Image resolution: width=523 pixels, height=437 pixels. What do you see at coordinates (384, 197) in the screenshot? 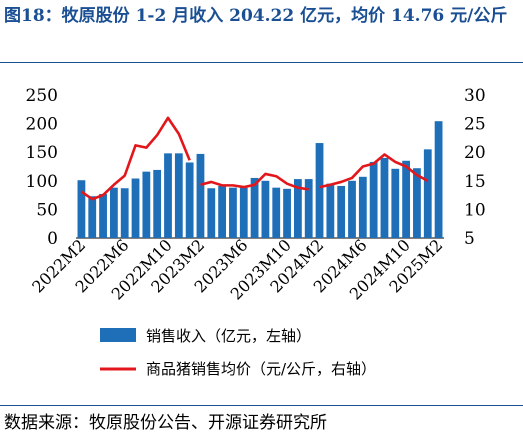
I see `bar-2024M8` at bounding box center [384, 197].